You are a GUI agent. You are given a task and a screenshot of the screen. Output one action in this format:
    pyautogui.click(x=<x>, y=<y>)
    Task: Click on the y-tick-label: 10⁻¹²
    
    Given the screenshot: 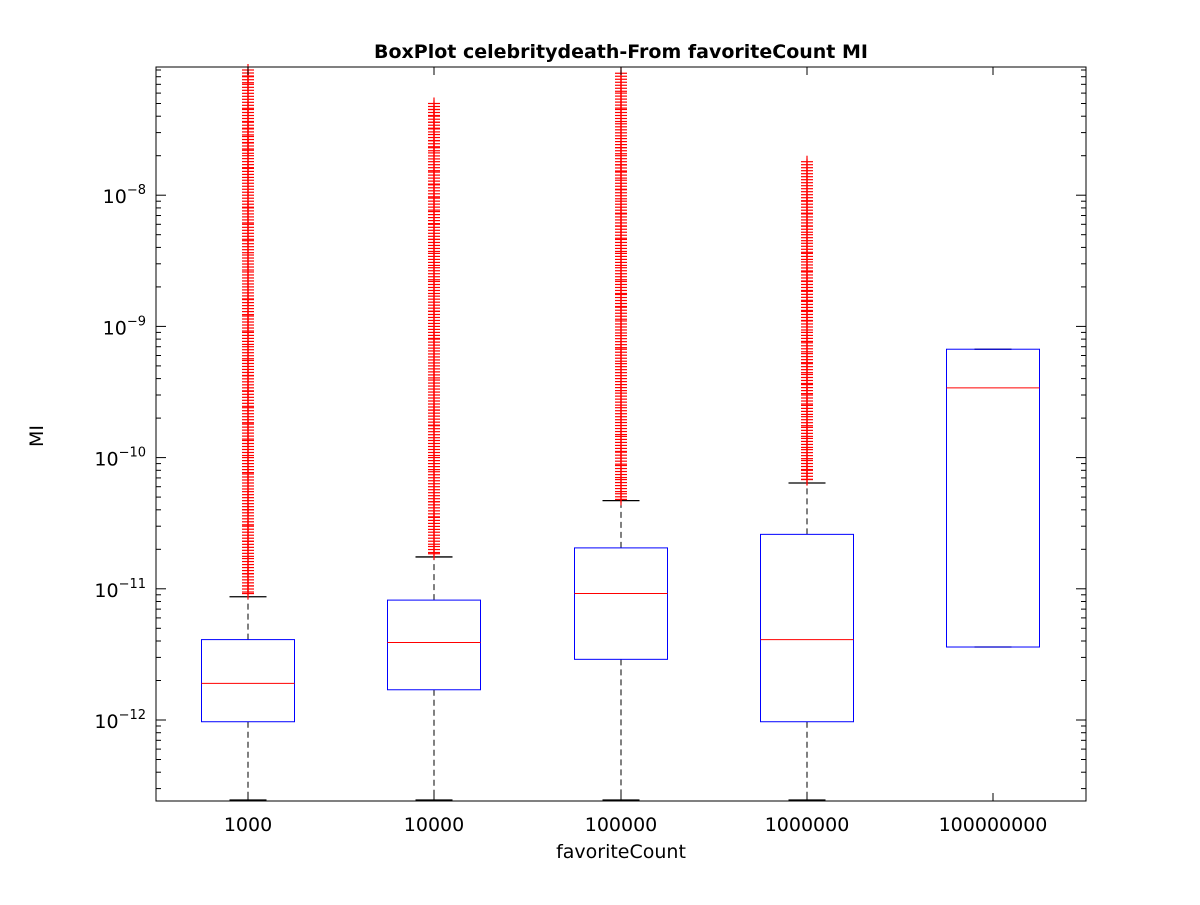 What is the action you would take?
    pyautogui.click(x=120, y=720)
    